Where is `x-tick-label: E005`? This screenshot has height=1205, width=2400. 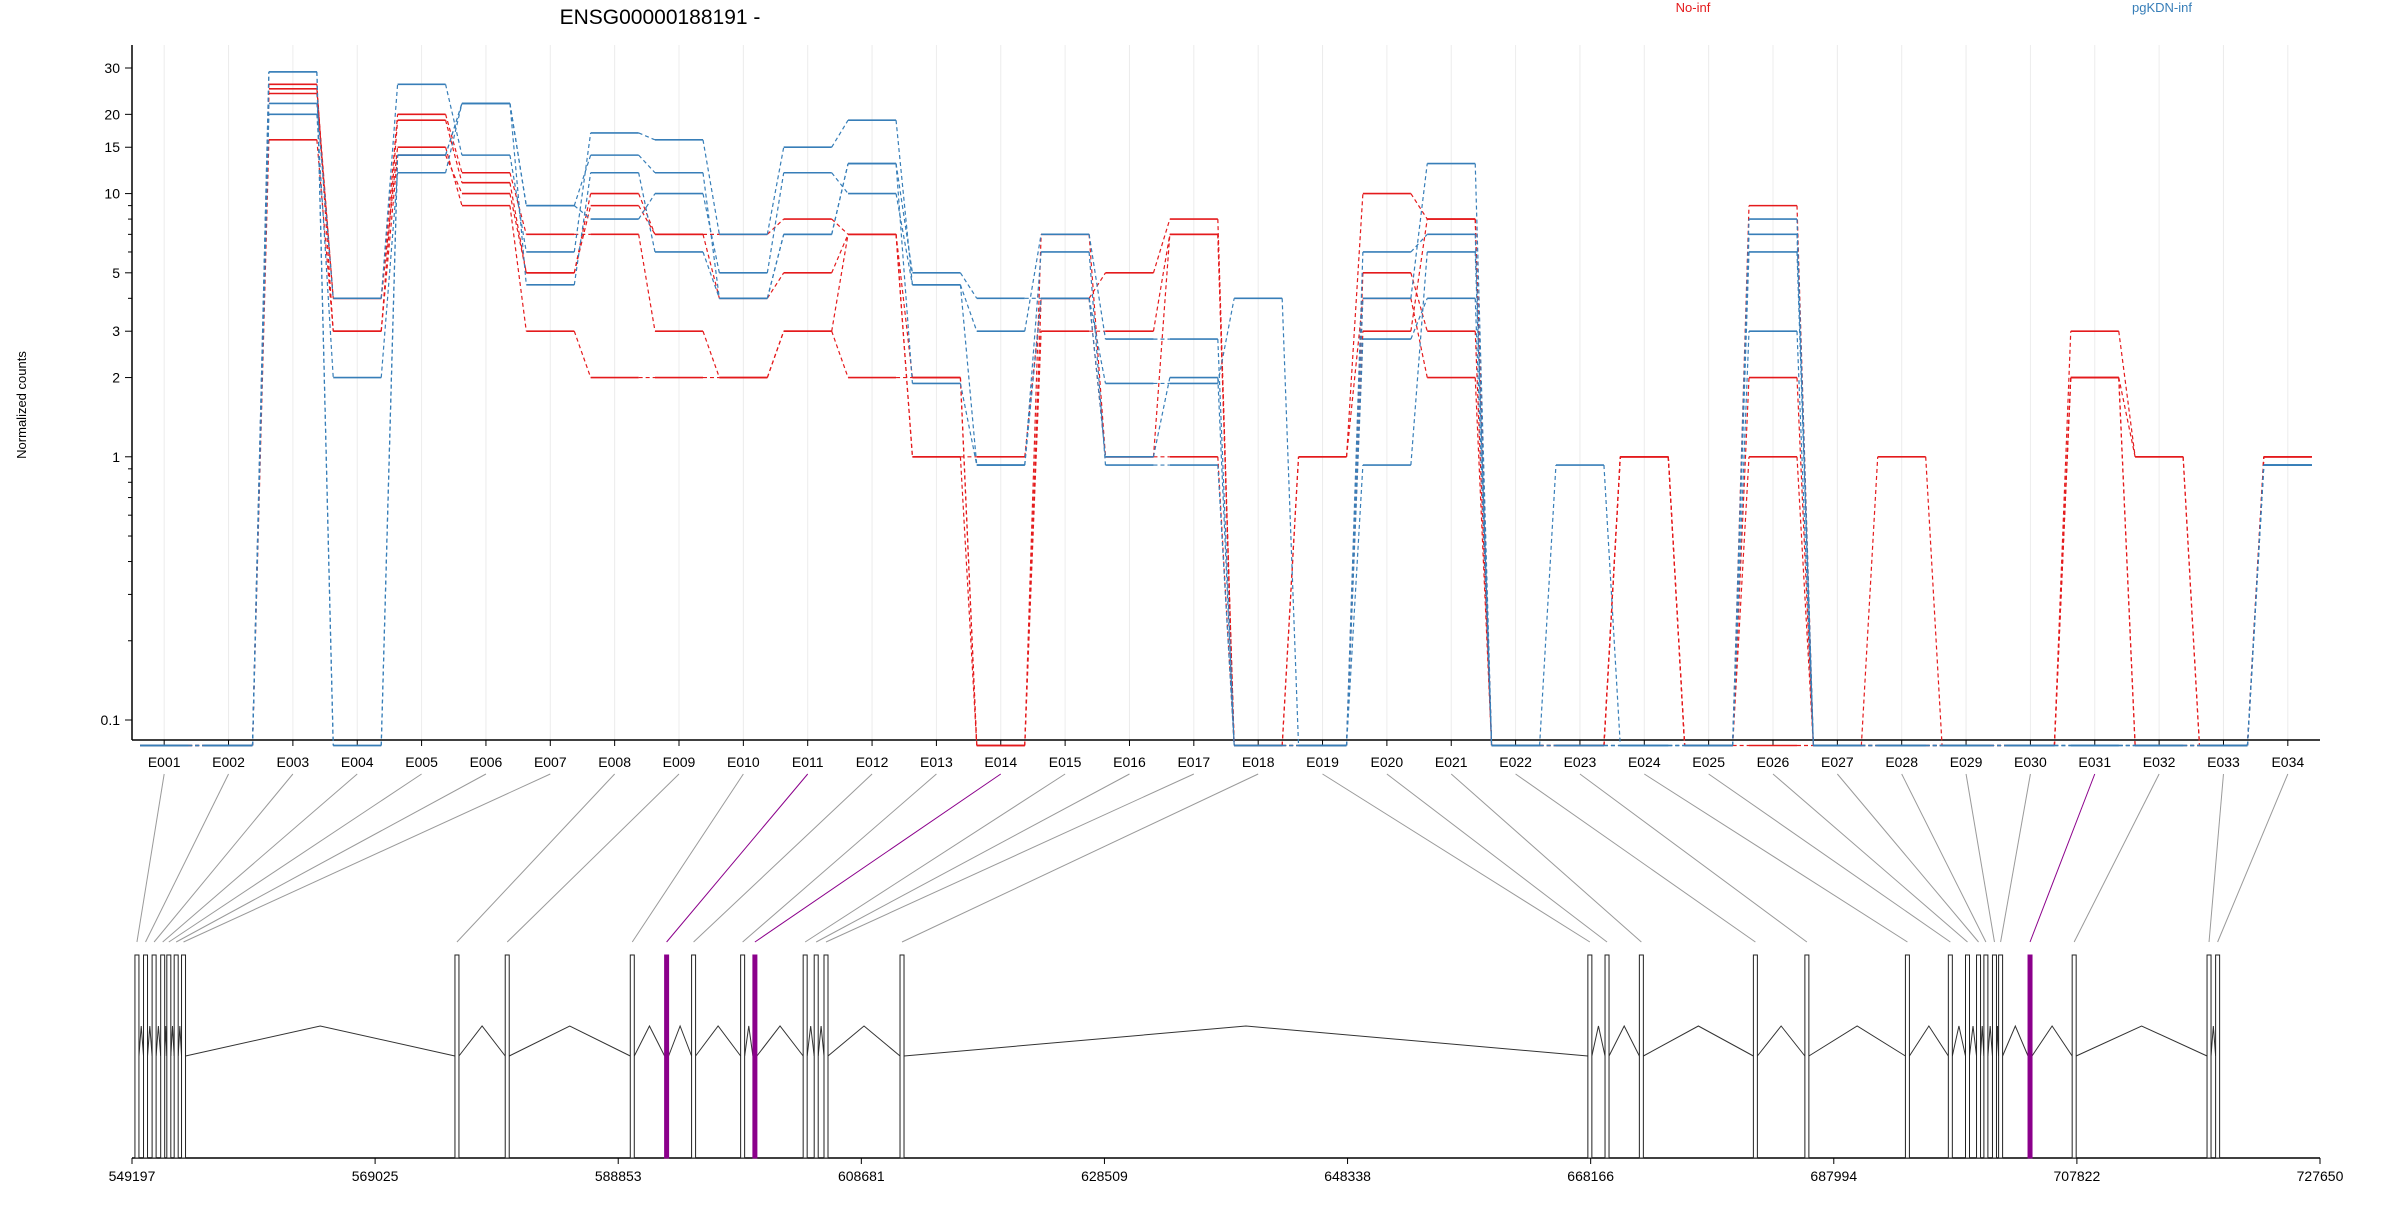
x-tick-label: E005 is located at coordinates (421, 762).